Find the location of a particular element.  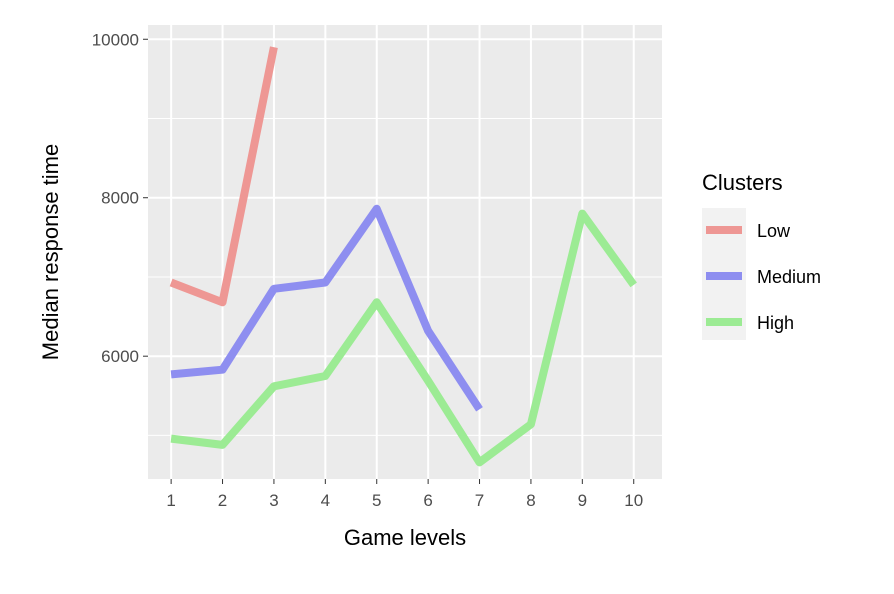

x-tick-label: 5 is located at coordinates (376, 500).